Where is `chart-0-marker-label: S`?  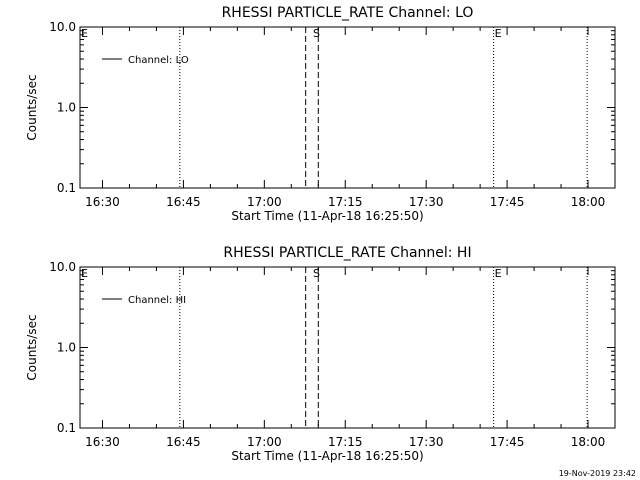
chart-0-marker-label: S is located at coordinates (316, 33).